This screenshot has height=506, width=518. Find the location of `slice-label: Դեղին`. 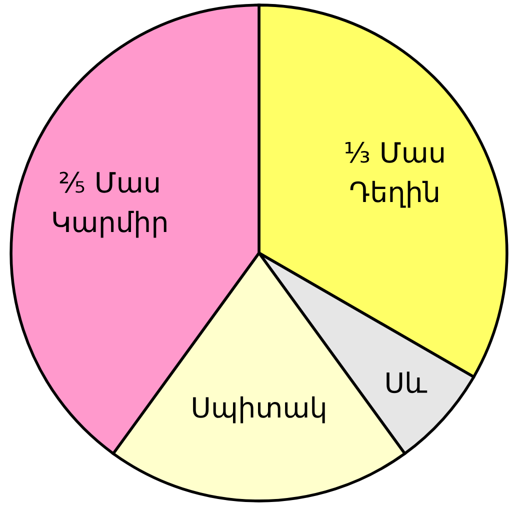

slice-label: Դեղին is located at coordinates (394, 194).